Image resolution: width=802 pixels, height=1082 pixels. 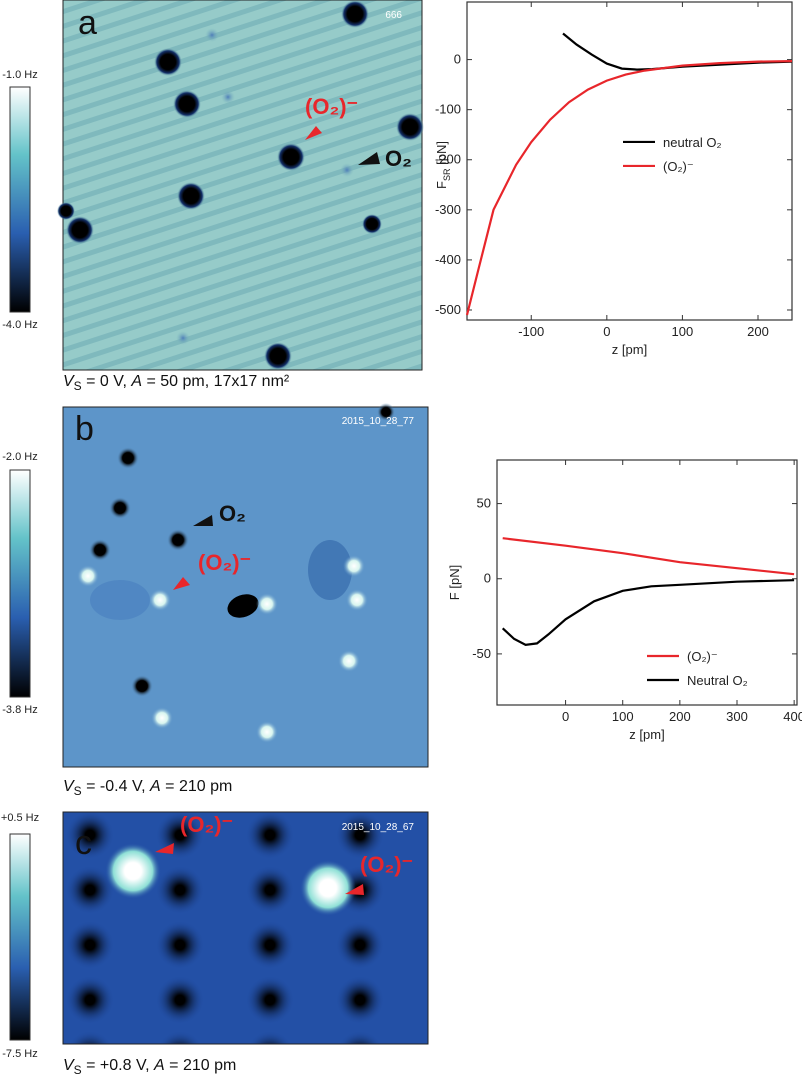 What do you see at coordinates (378, 827) in the screenshot?
I see `image-id: 2015_10_28_67` at bounding box center [378, 827].